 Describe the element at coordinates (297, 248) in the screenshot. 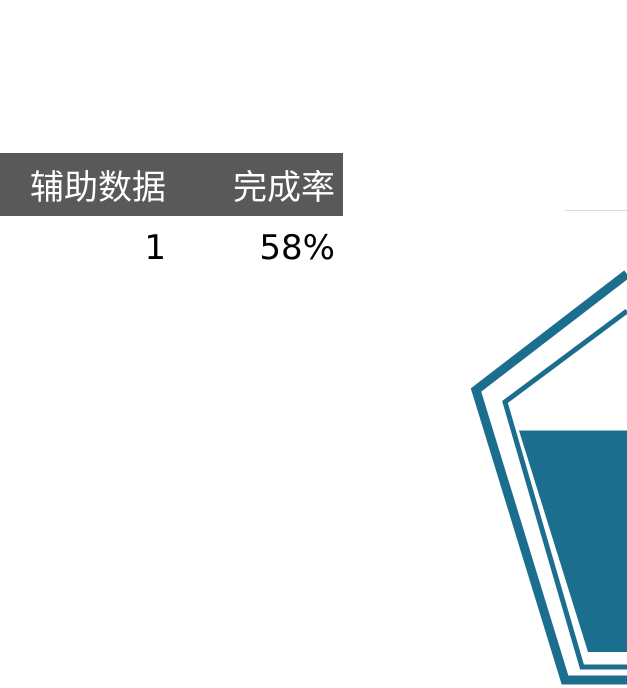

I see `cell-completion-rate: 58%` at that location.